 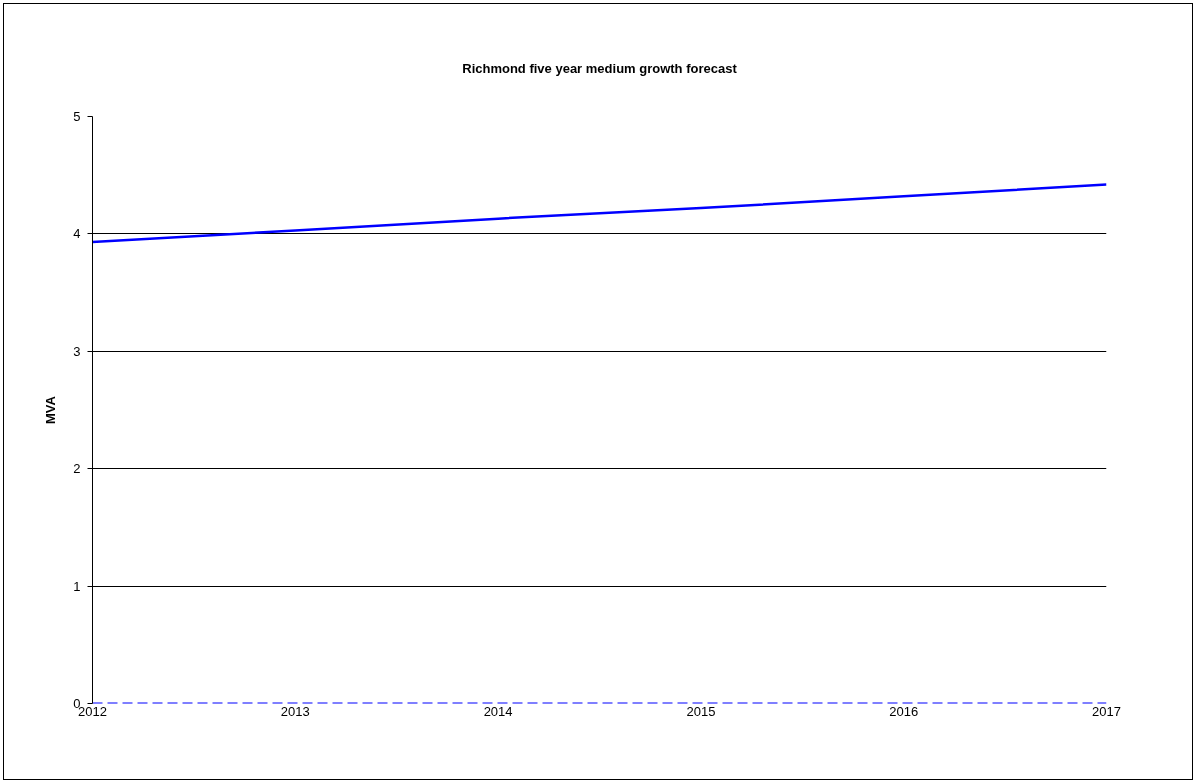 What do you see at coordinates (51, 409) in the screenshot?
I see `y-axis-title: MVA` at bounding box center [51, 409].